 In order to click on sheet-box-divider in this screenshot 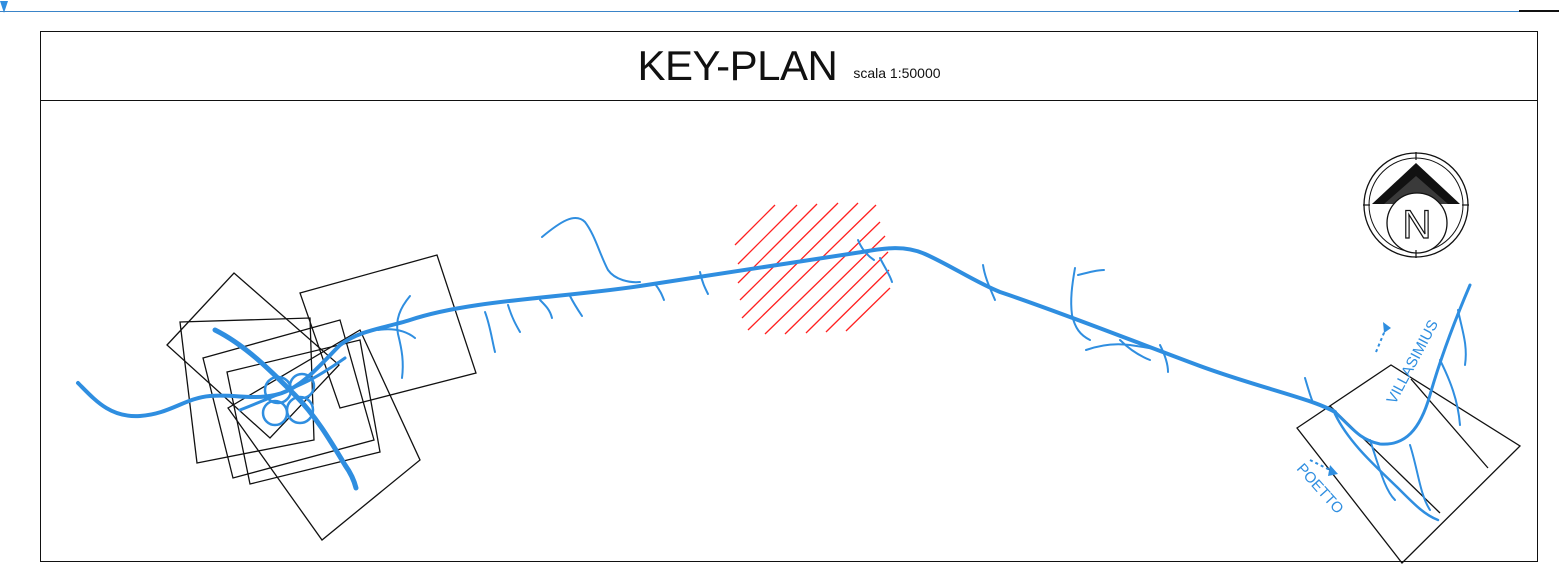, I will do `click(1449, 423)`.